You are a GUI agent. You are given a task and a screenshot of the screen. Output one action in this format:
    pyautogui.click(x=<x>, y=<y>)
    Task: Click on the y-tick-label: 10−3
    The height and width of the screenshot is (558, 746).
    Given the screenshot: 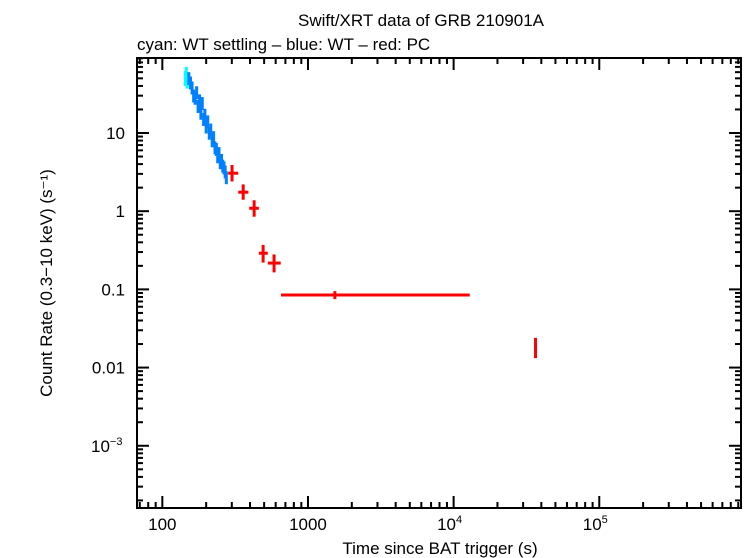 What is the action you would take?
    pyautogui.click(x=106, y=446)
    